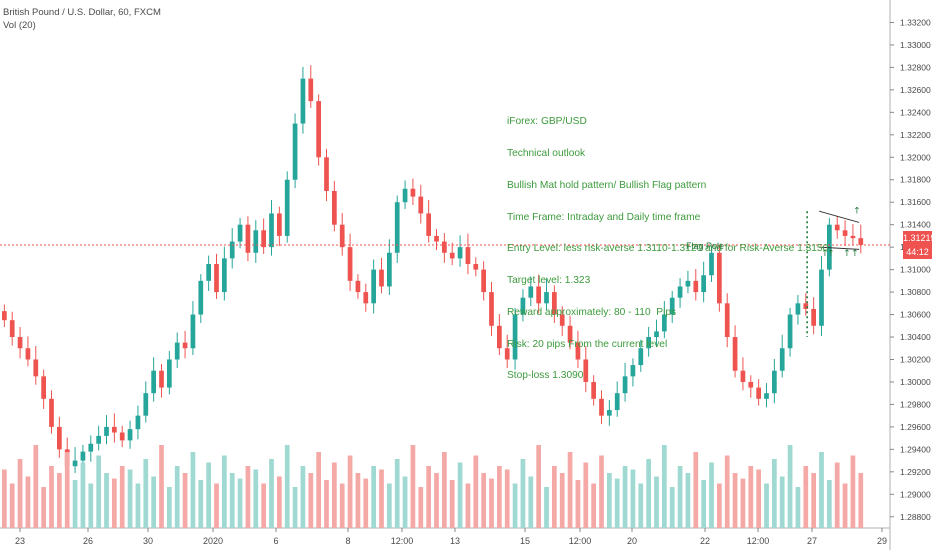  Describe the element at coordinates (915, 180) in the screenshot. I see `price-tick-label: 1.31800` at that location.